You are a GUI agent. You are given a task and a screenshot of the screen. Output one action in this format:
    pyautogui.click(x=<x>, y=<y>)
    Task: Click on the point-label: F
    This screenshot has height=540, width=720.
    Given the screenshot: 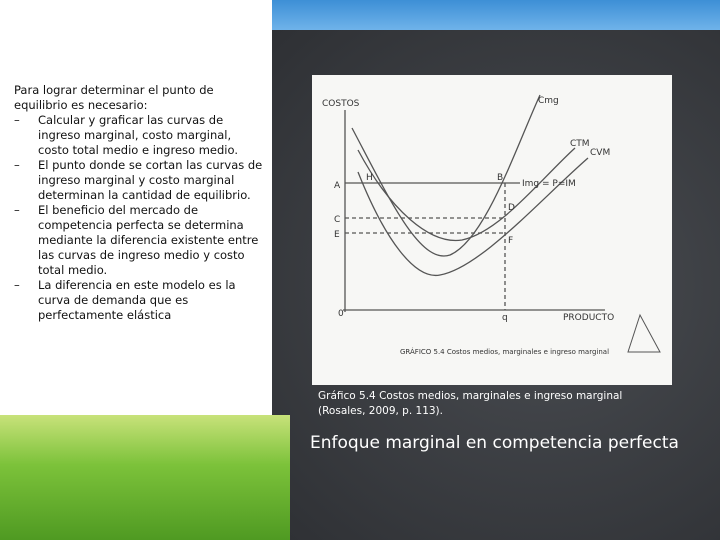 What is the action you would take?
    pyautogui.click(x=510, y=241)
    